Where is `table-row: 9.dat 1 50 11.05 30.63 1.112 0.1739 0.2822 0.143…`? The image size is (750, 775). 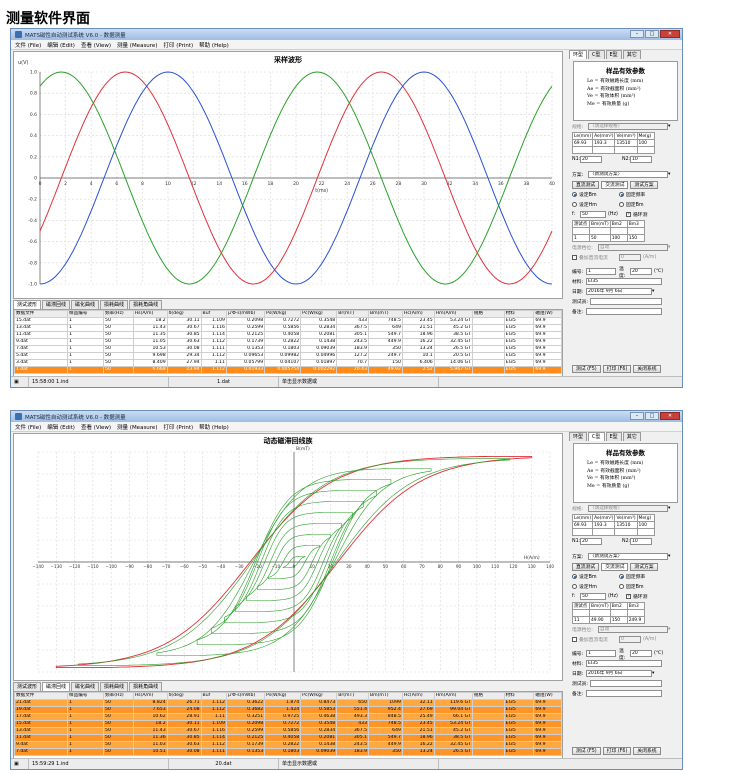
table-row: 9.dat 1 50 11.05 30.63 1.112 0.1739 0.2822 0.143… is located at coordinates (288, 342).